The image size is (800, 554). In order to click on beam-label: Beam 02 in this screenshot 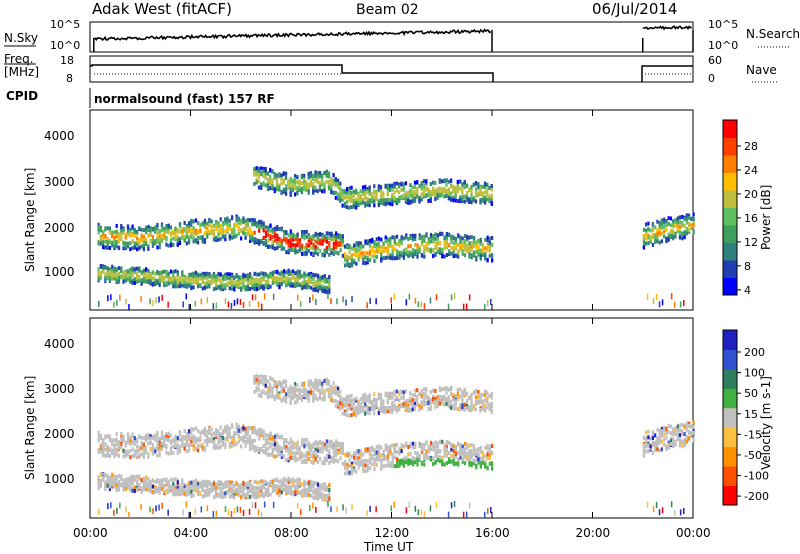, I will do `click(387, 10)`.